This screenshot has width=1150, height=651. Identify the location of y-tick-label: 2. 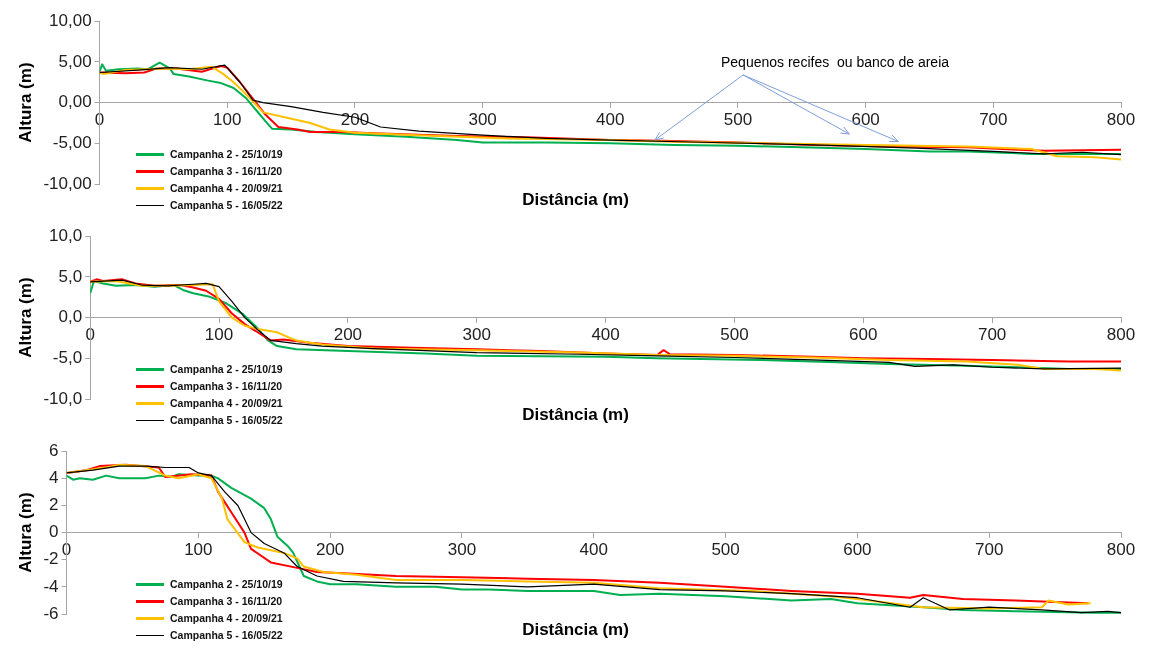
(54, 505).